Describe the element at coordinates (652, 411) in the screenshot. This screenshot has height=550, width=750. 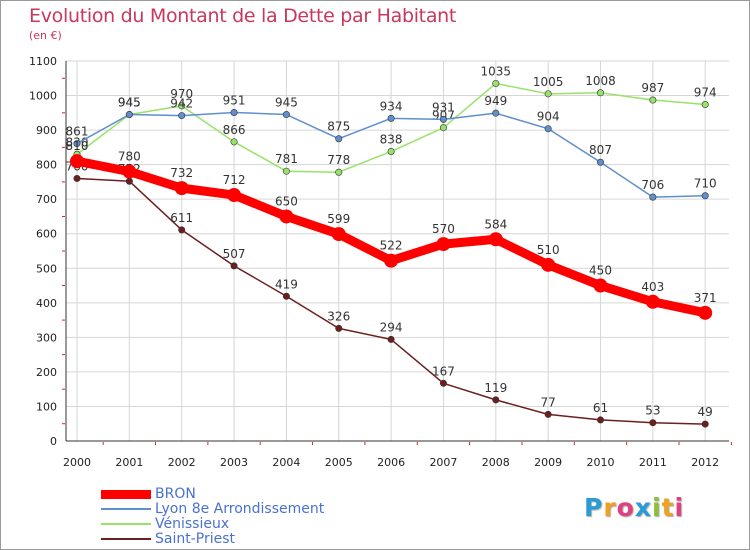
I see `data-label: 53` at that location.